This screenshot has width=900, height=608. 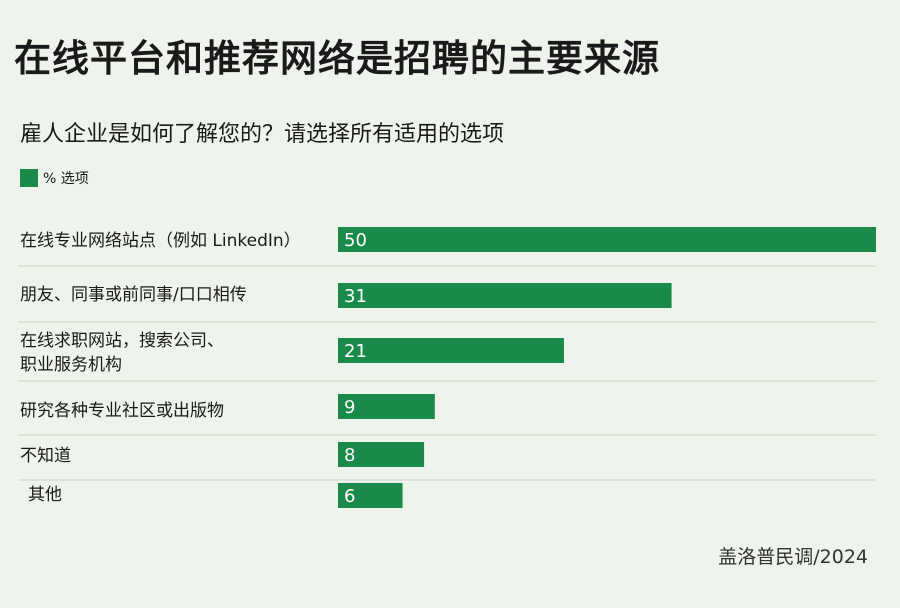 What do you see at coordinates (122, 341) in the screenshot?
I see `category-label: 在线求职网站，搜索公司、` at bounding box center [122, 341].